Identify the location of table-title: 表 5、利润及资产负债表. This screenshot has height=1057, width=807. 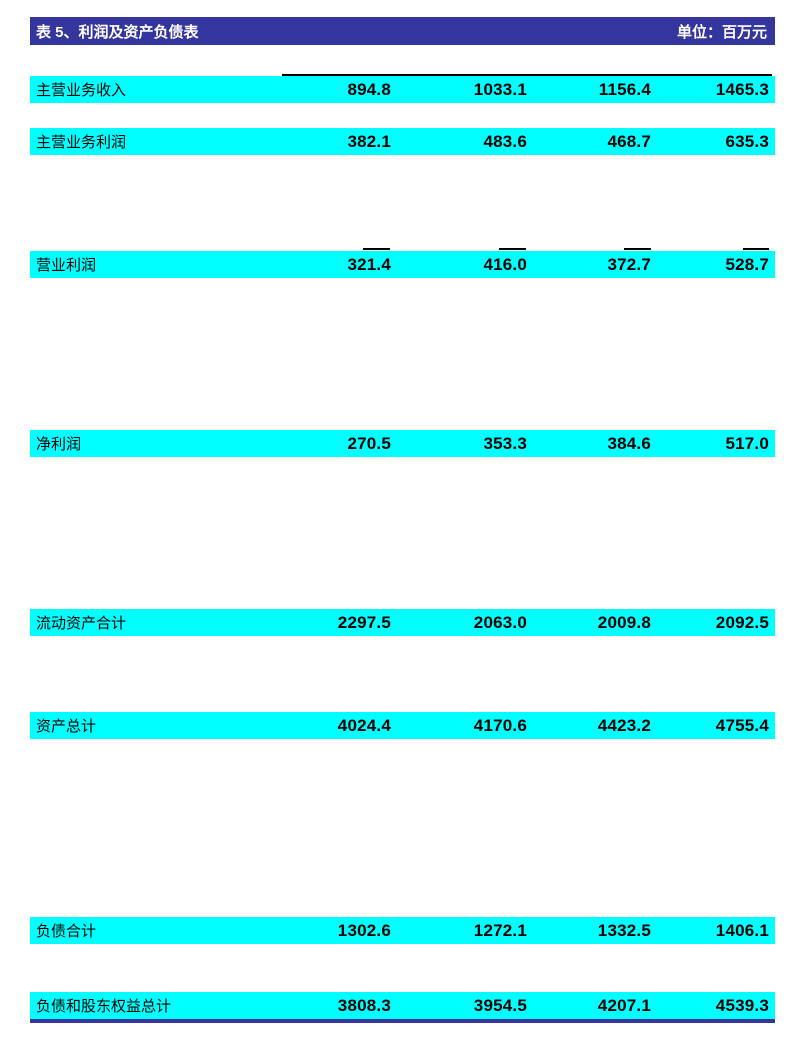
(117, 32).